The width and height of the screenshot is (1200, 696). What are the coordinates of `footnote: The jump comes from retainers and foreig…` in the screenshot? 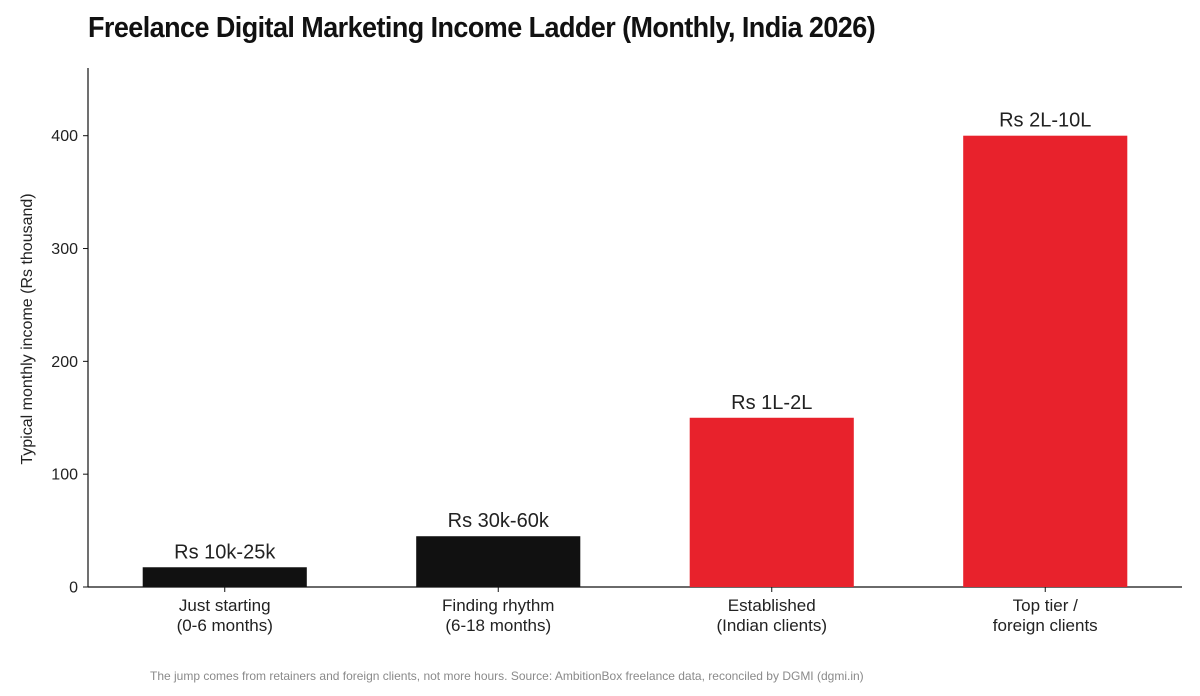 It's located at (507, 676).